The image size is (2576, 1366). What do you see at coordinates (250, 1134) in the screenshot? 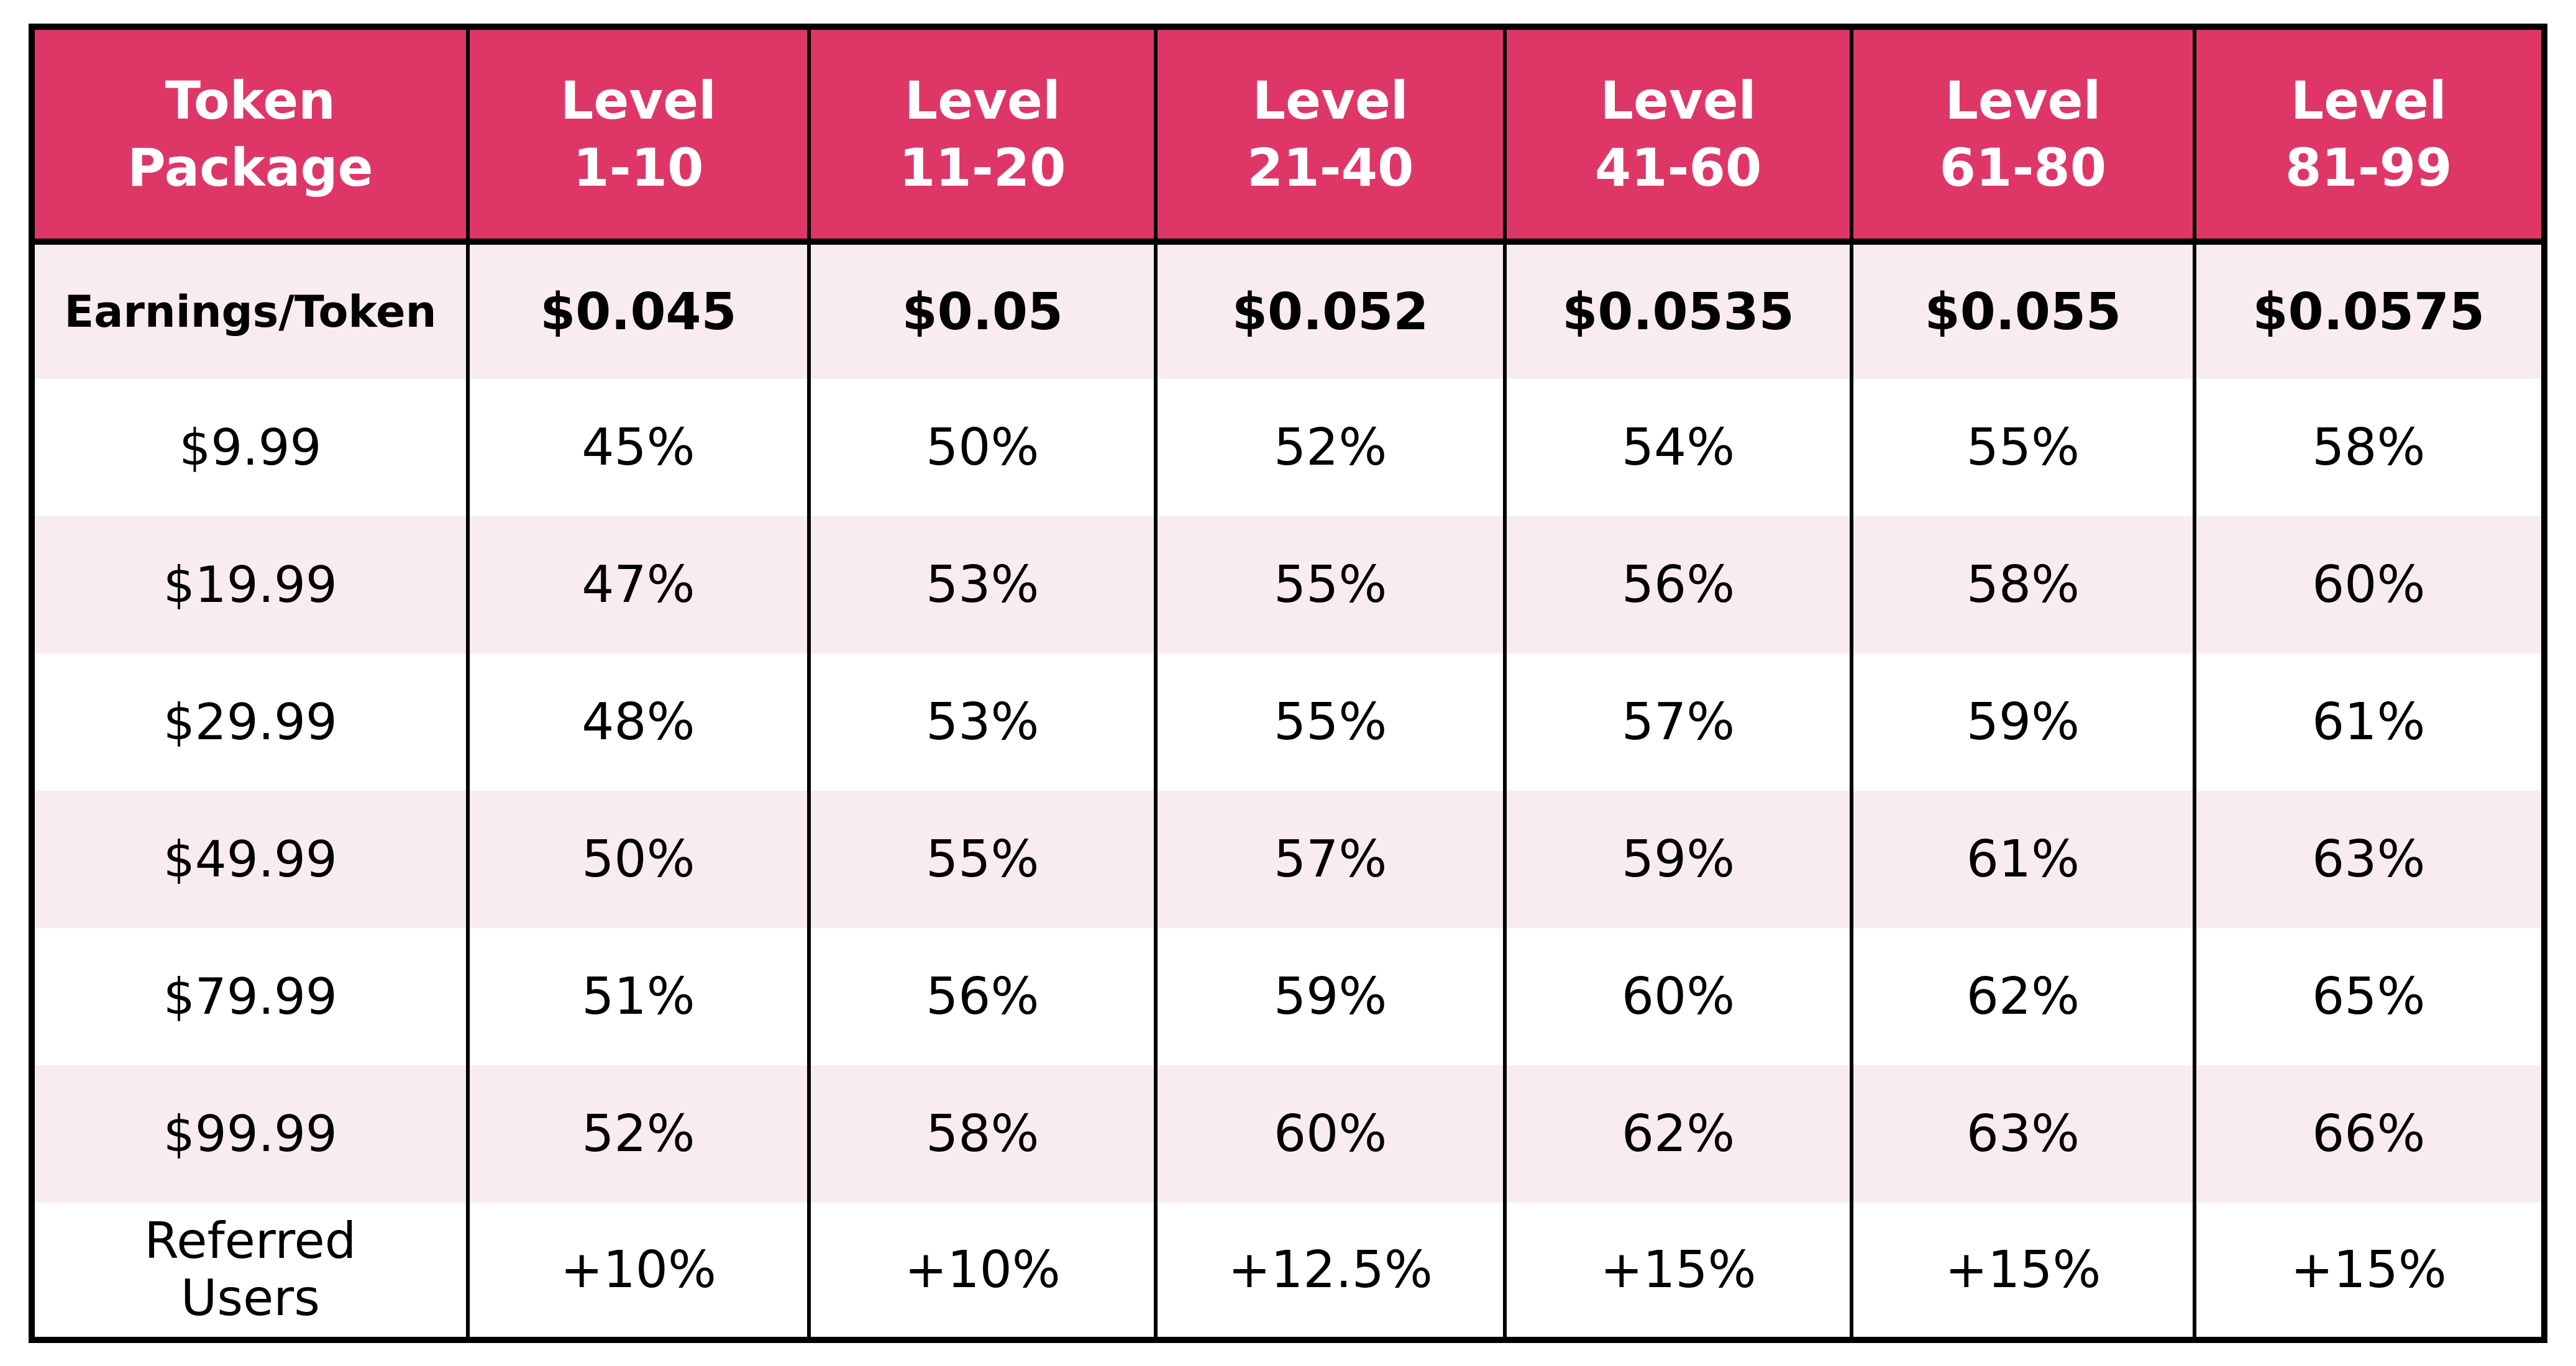
I see `package-price: $99.99` at bounding box center [250, 1134].